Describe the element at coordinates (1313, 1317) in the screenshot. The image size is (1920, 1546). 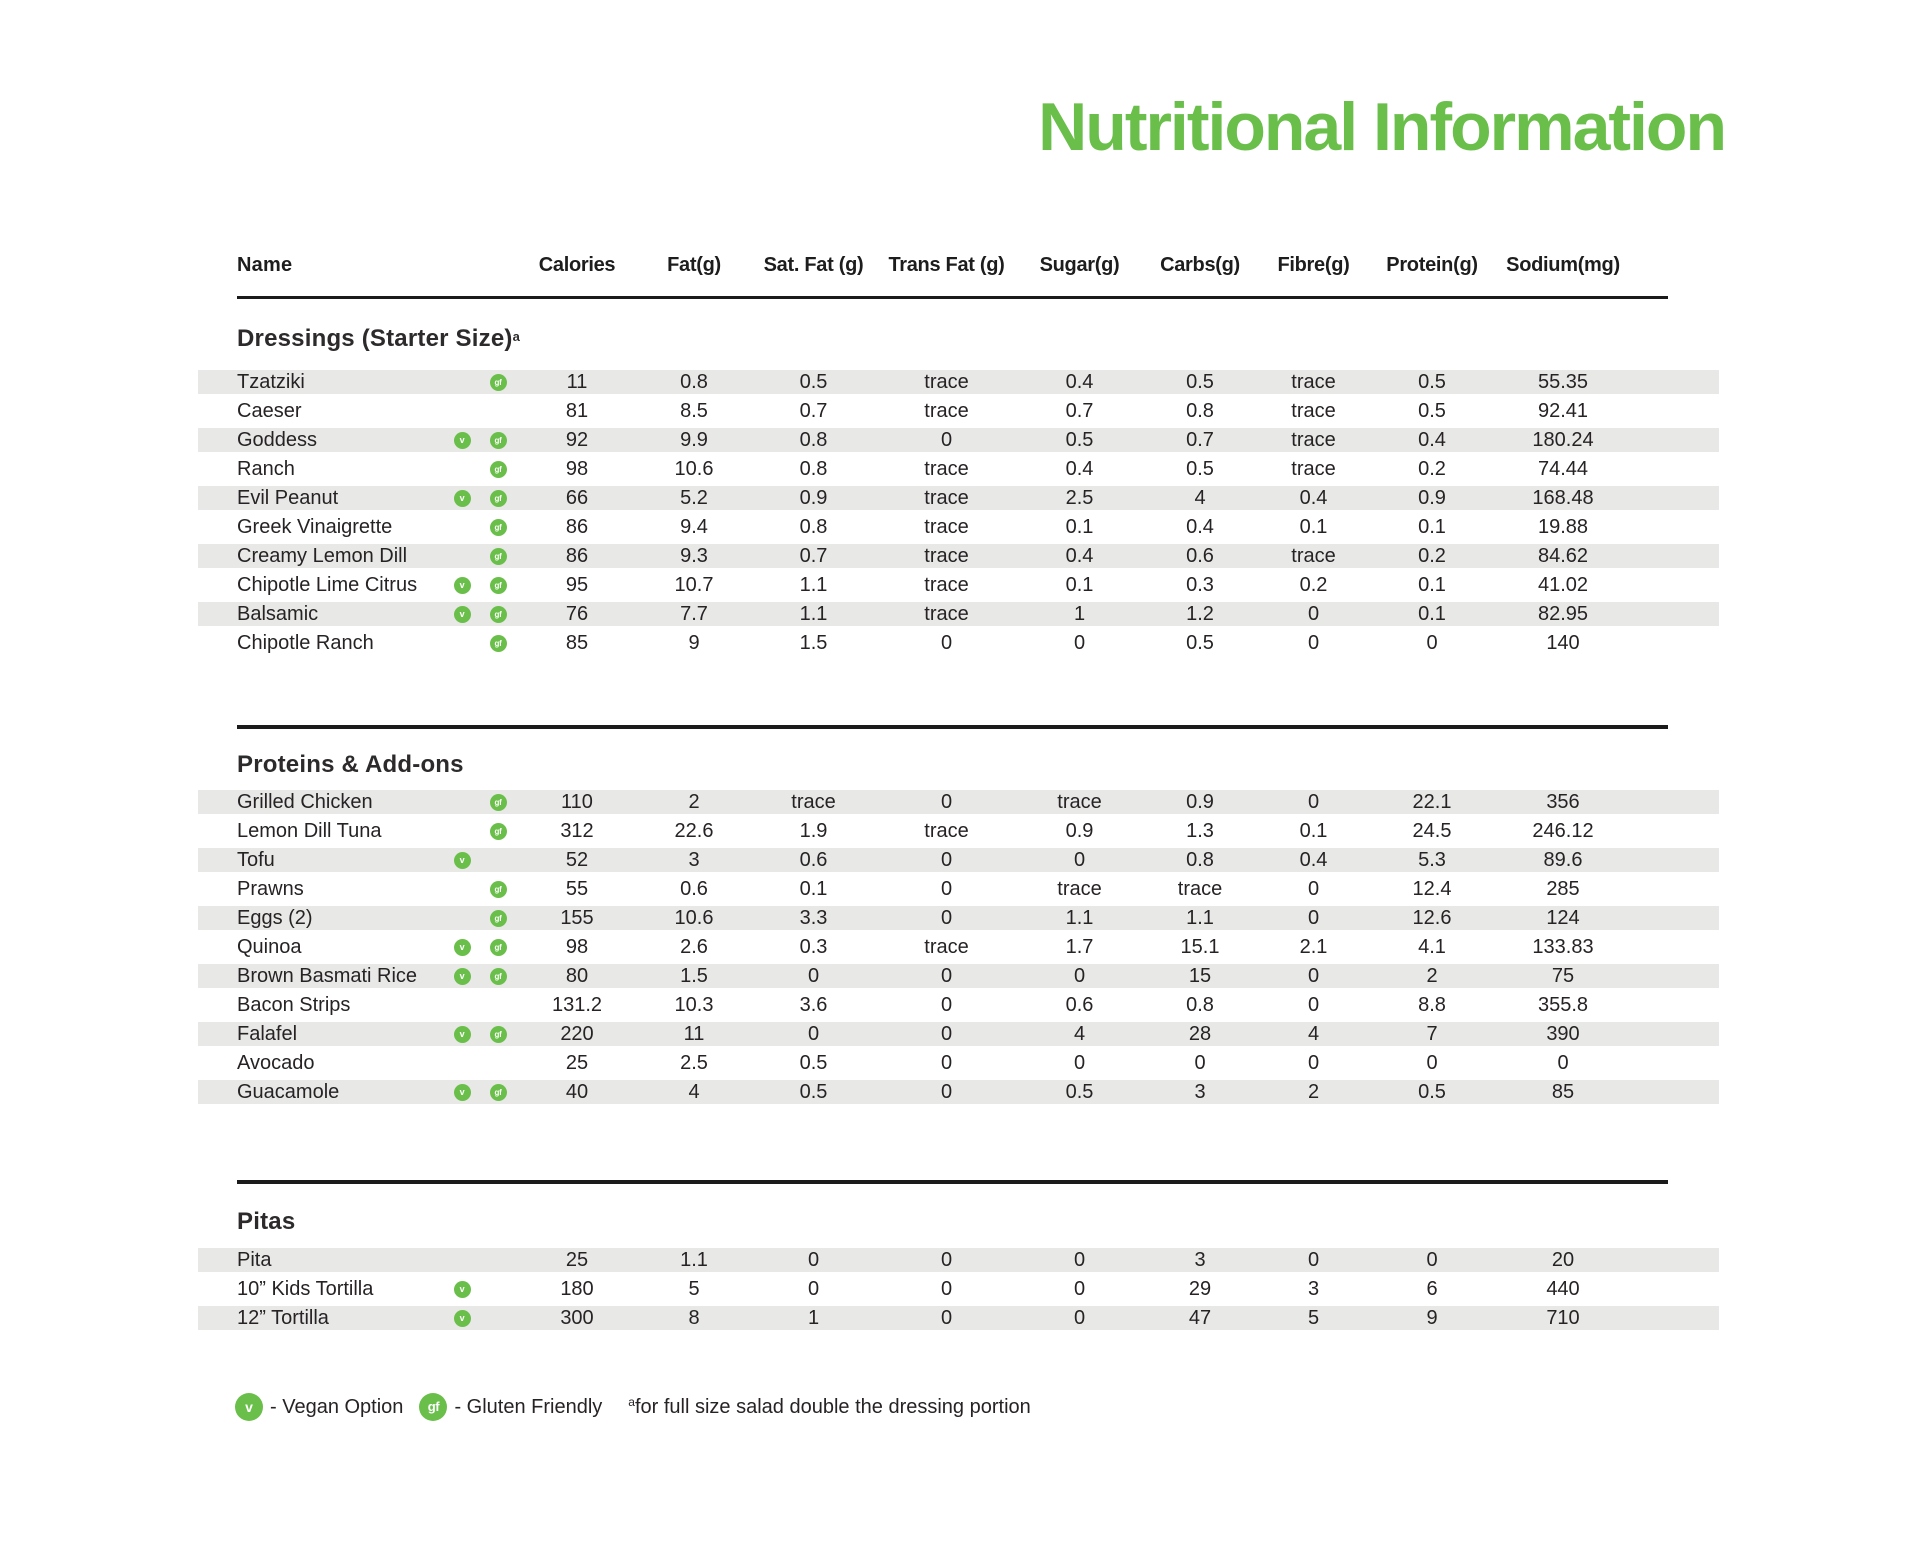
I see `row-value-fibre: 5` at that location.